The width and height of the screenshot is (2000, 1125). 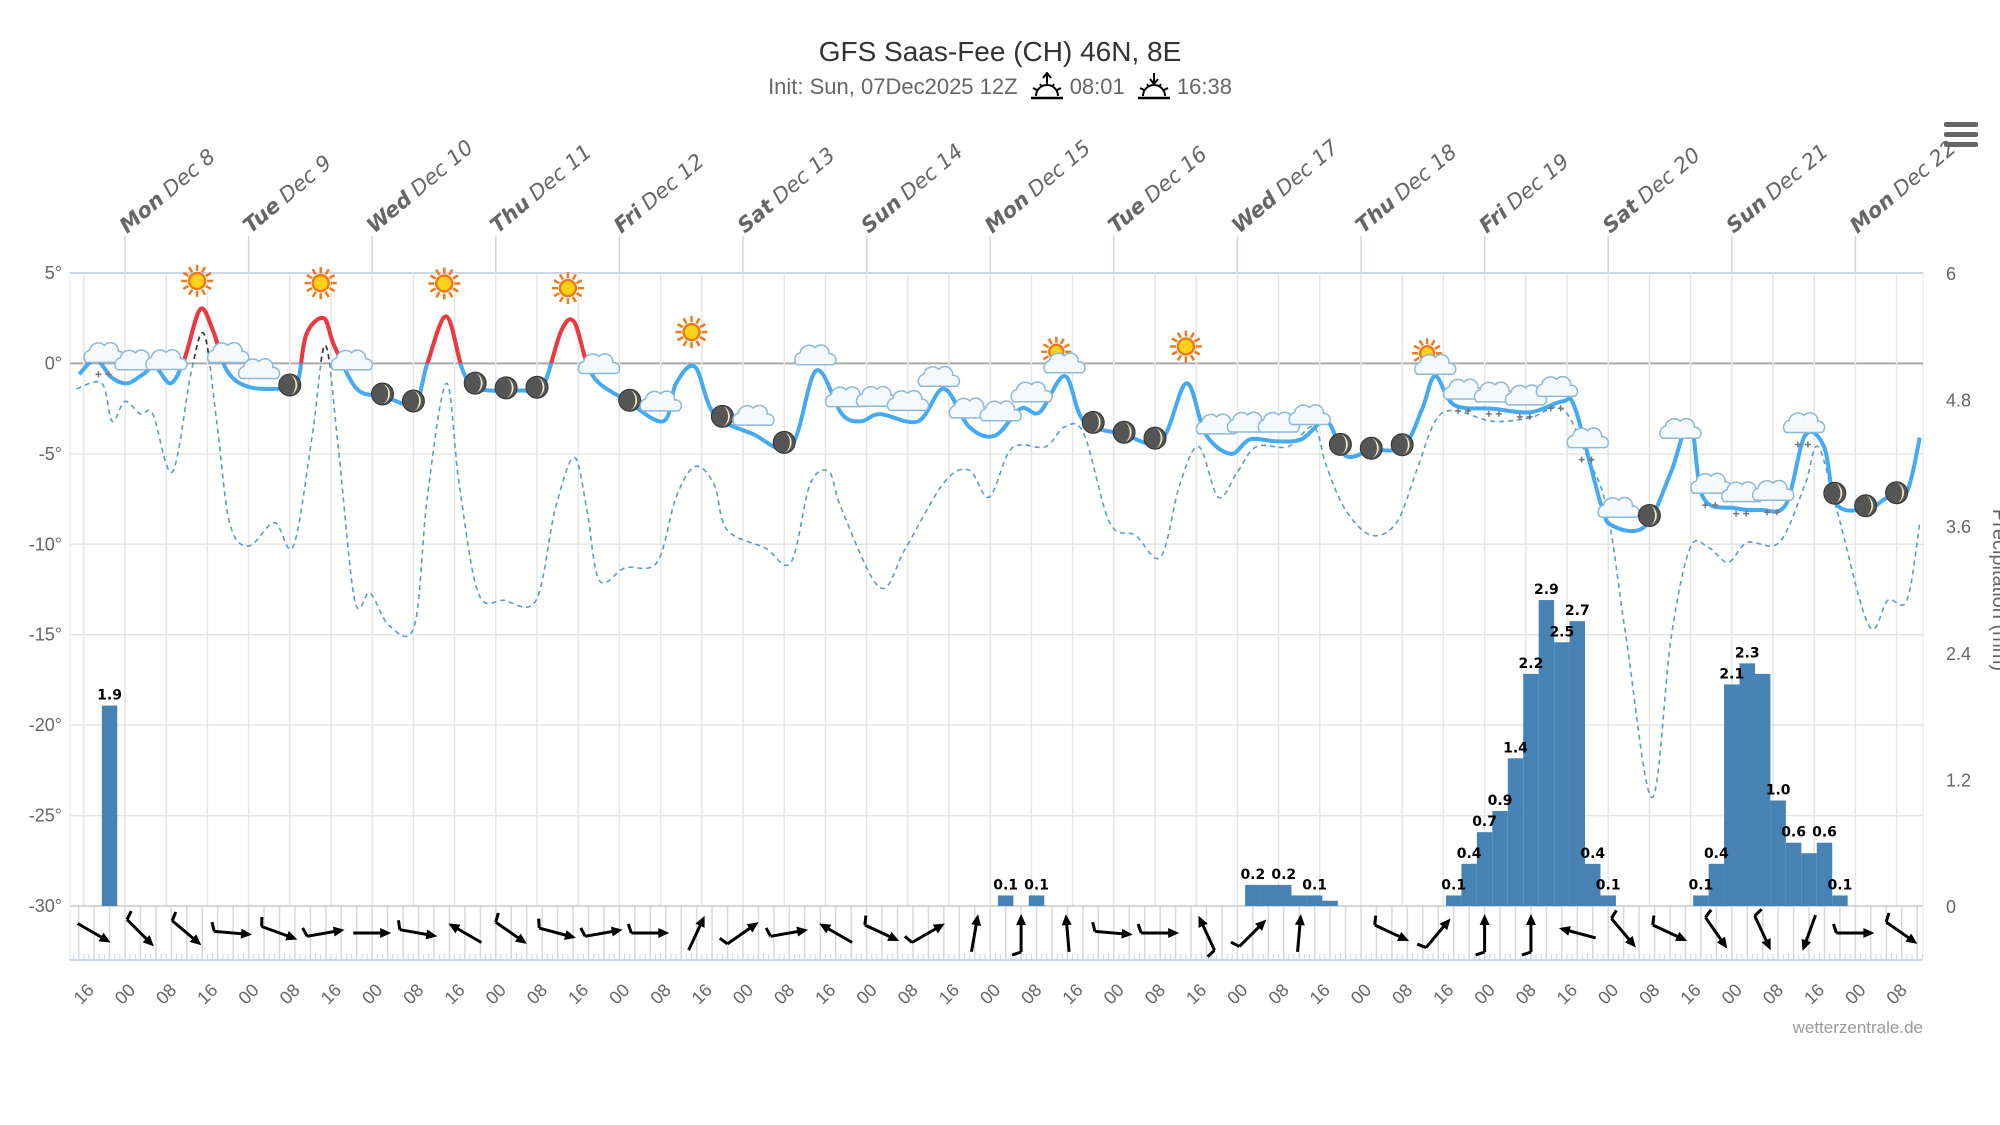 What do you see at coordinates (1958, 401) in the screenshot?
I see `precip-tick-label: 4.8` at bounding box center [1958, 401].